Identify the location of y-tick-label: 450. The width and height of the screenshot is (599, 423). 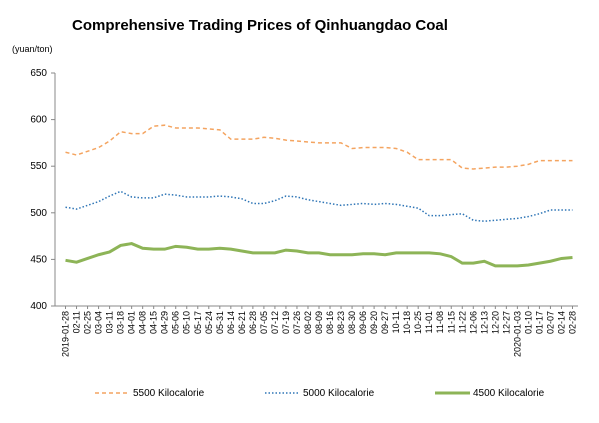
(38, 259).